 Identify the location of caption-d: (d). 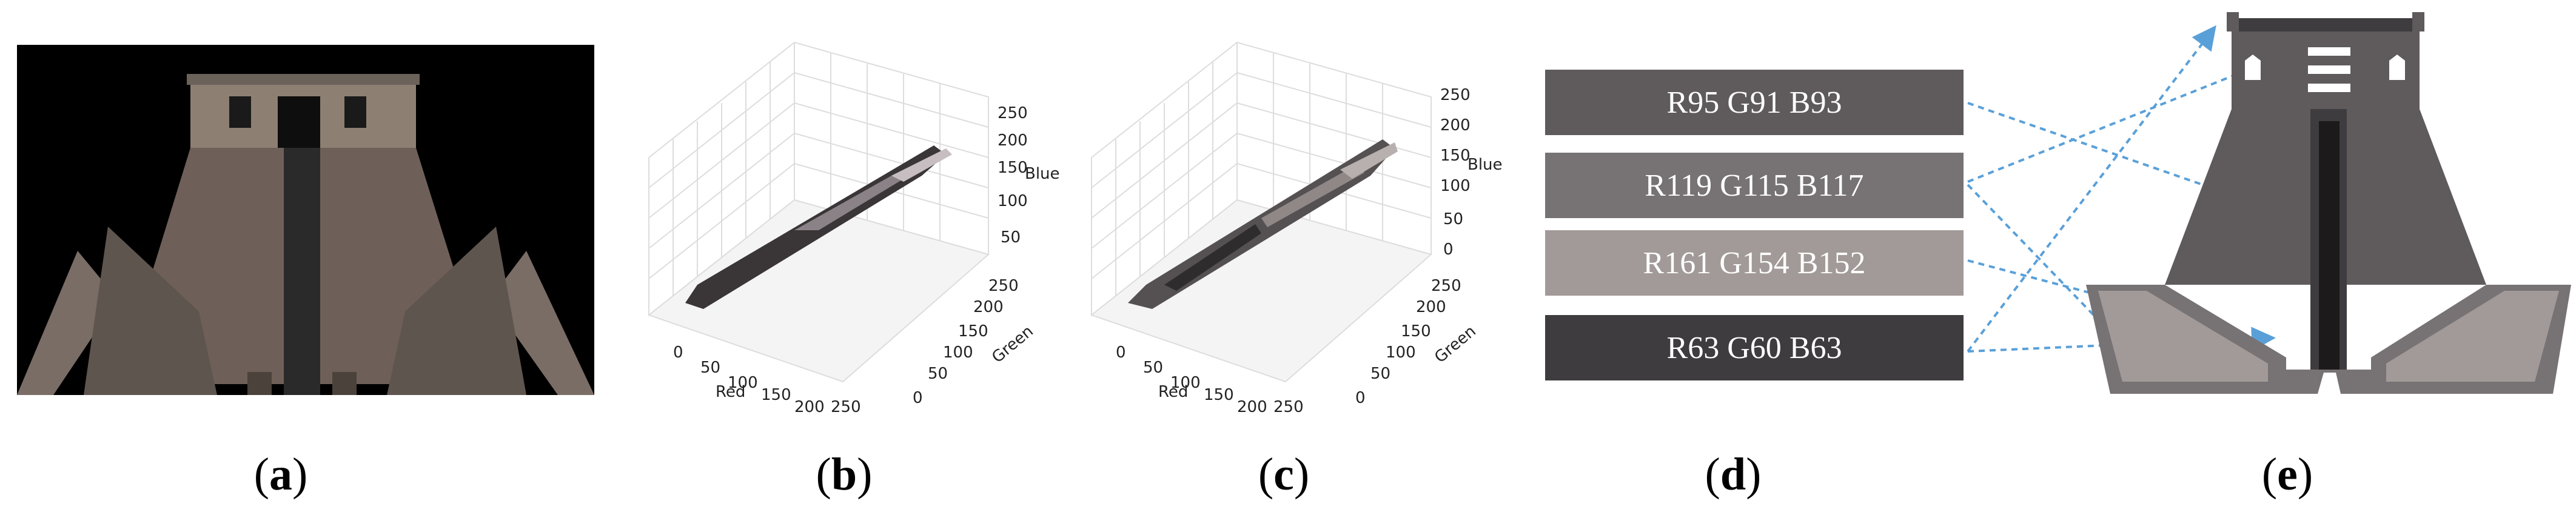
(1733, 474).